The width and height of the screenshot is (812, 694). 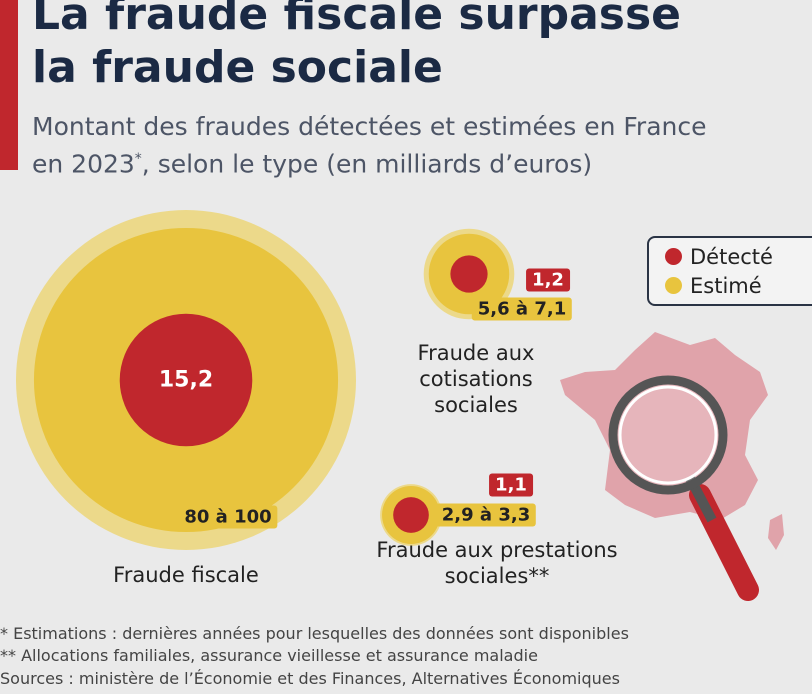 What do you see at coordinates (511, 485) in the screenshot?
I see `detected-label: 1,1` at bounding box center [511, 485].